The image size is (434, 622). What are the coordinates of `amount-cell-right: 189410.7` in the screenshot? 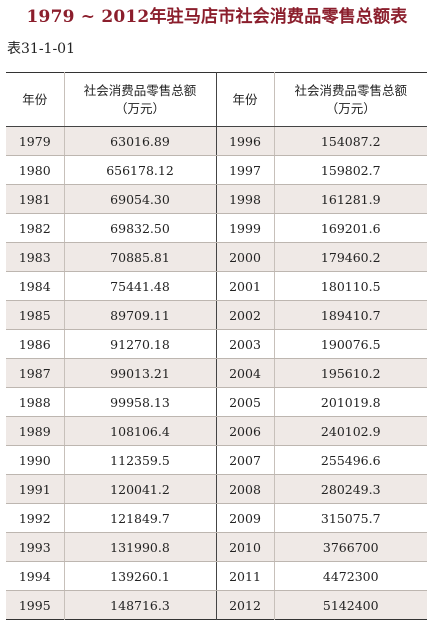 It's located at (350, 315).